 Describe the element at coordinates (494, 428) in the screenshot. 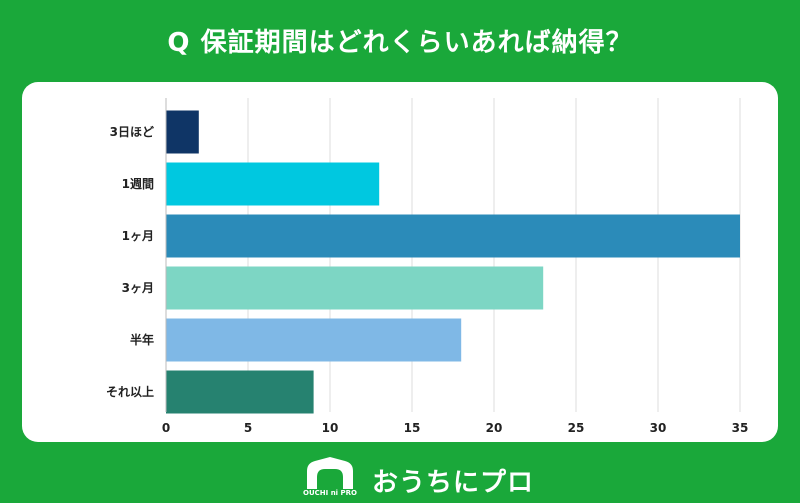

I see `x-tick-label: 20` at that location.